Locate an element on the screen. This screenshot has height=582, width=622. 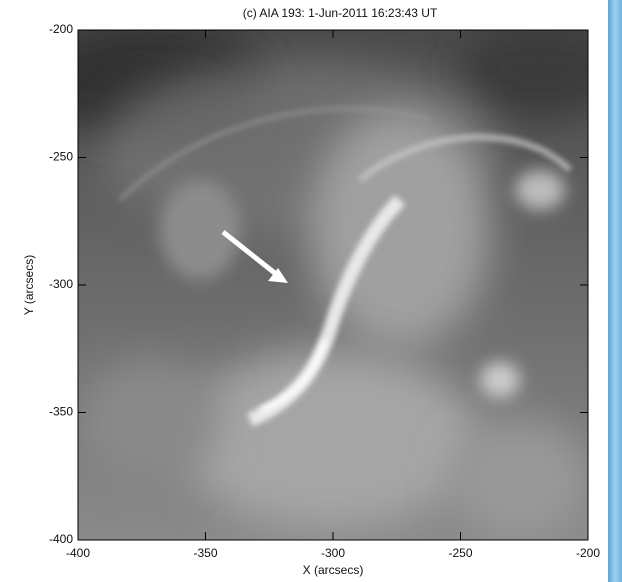
y-tick-label: -250 is located at coordinates (61, 157).